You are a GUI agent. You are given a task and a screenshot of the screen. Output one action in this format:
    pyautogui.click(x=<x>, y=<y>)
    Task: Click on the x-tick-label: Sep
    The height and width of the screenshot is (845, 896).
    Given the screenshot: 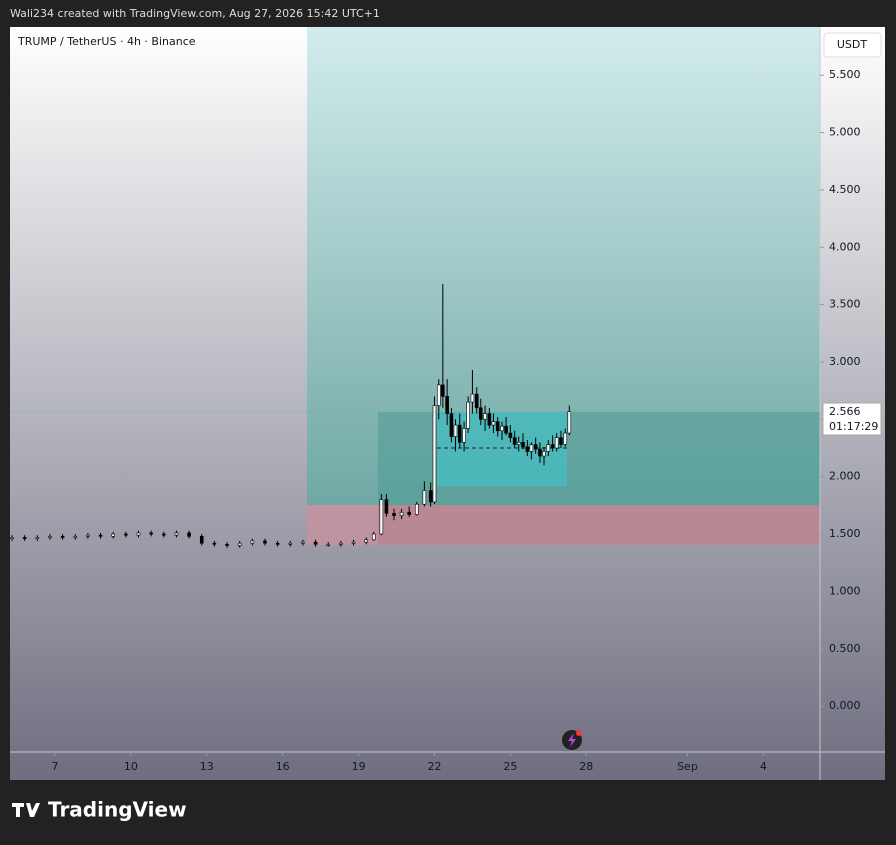 What is the action you would take?
    pyautogui.click(x=687, y=766)
    